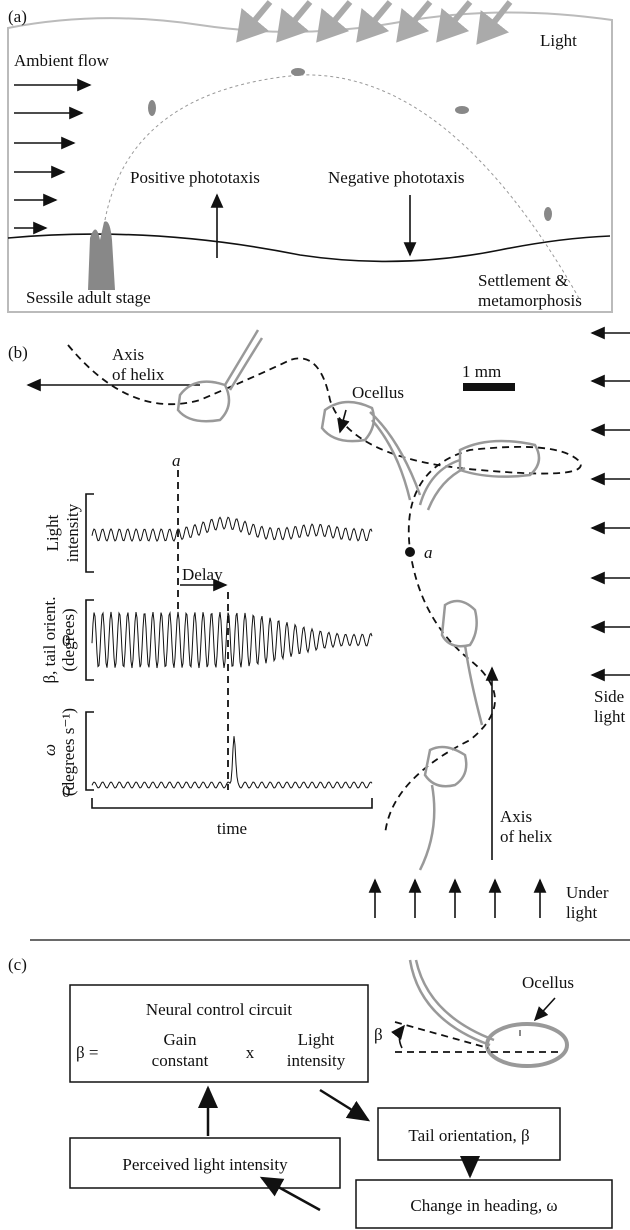 The image size is (630, 1230). I want to click on y-label: (degrees), so click(68, 639).